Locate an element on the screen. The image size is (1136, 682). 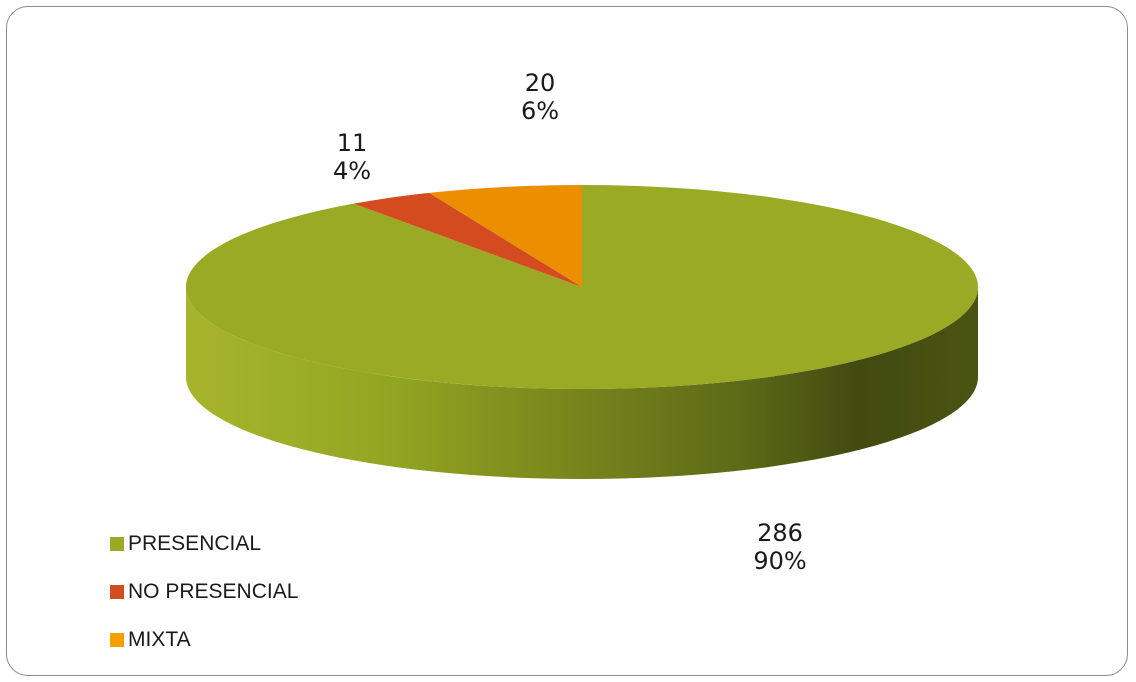
pie-slice-no-presencial is located at coordinates (467, 239).